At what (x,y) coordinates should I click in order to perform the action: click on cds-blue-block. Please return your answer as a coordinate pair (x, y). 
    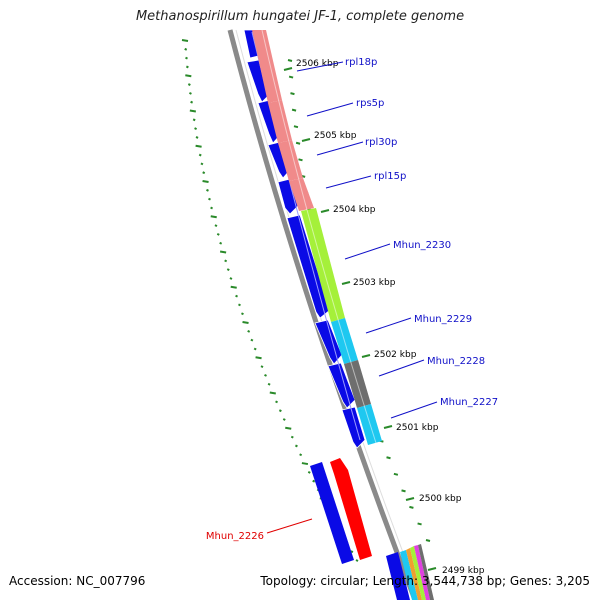
    Looking at the image, I should click on (332, 513).